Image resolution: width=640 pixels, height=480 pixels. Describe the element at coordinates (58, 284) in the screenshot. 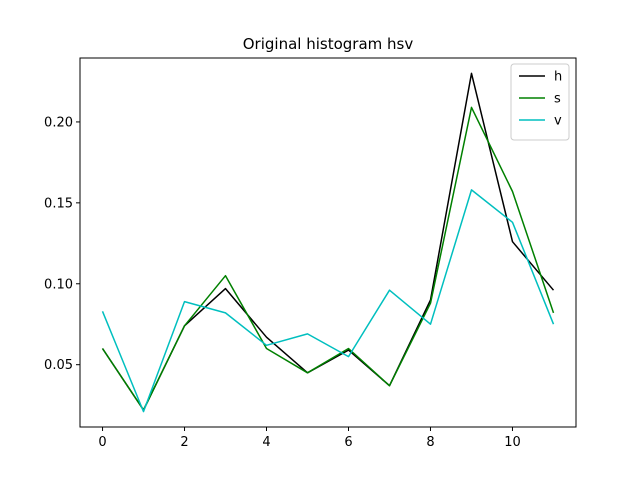

I see `y-tick-label: 0.10` at that location.